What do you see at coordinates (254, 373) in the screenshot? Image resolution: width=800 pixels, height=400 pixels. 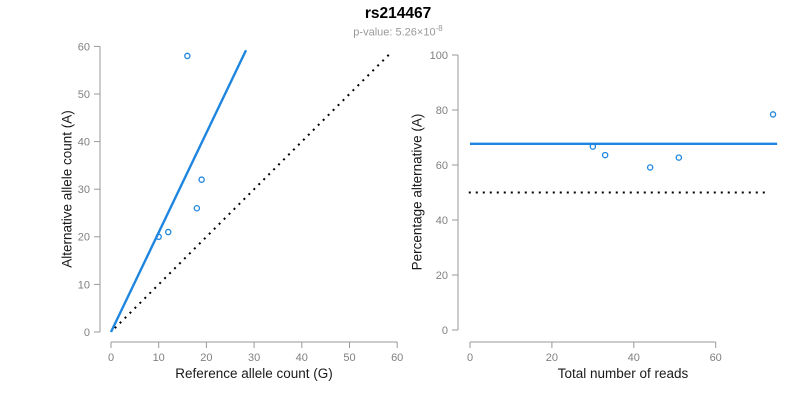 I see `x-axis-label-left: Reference allele count (G)` at bounding box center [254, 373].